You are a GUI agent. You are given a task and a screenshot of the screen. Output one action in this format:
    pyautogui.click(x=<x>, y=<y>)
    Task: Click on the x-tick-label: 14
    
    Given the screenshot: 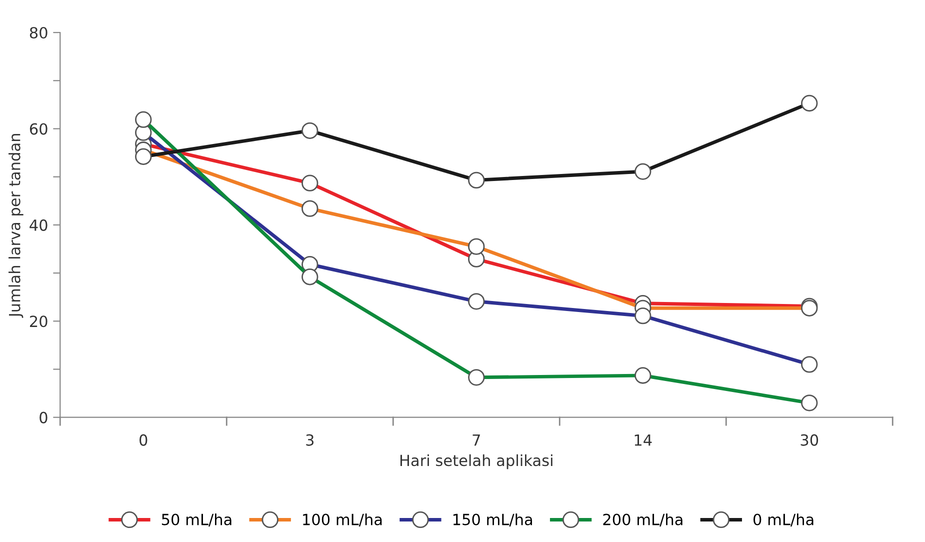 What is the action you would take?
    pyautogui.click(x=643, y=440)
    